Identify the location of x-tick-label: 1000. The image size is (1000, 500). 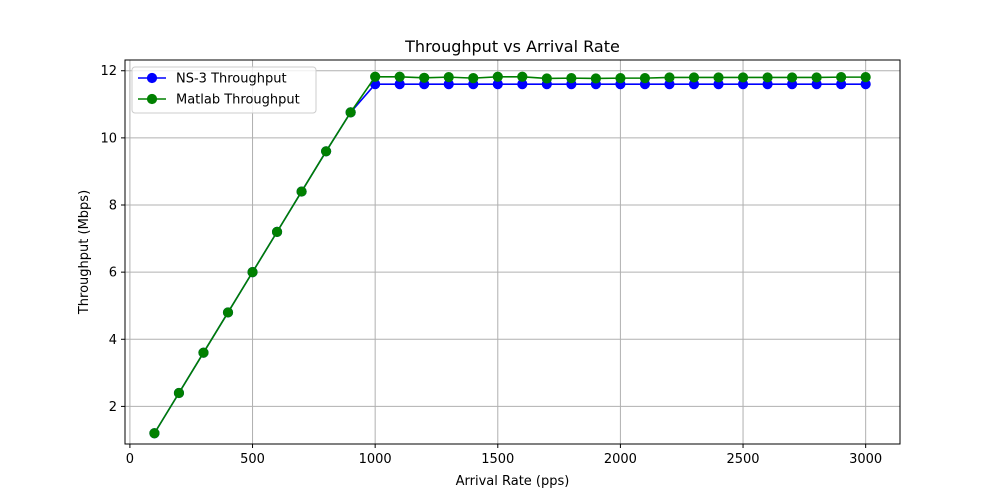
(375, 459).